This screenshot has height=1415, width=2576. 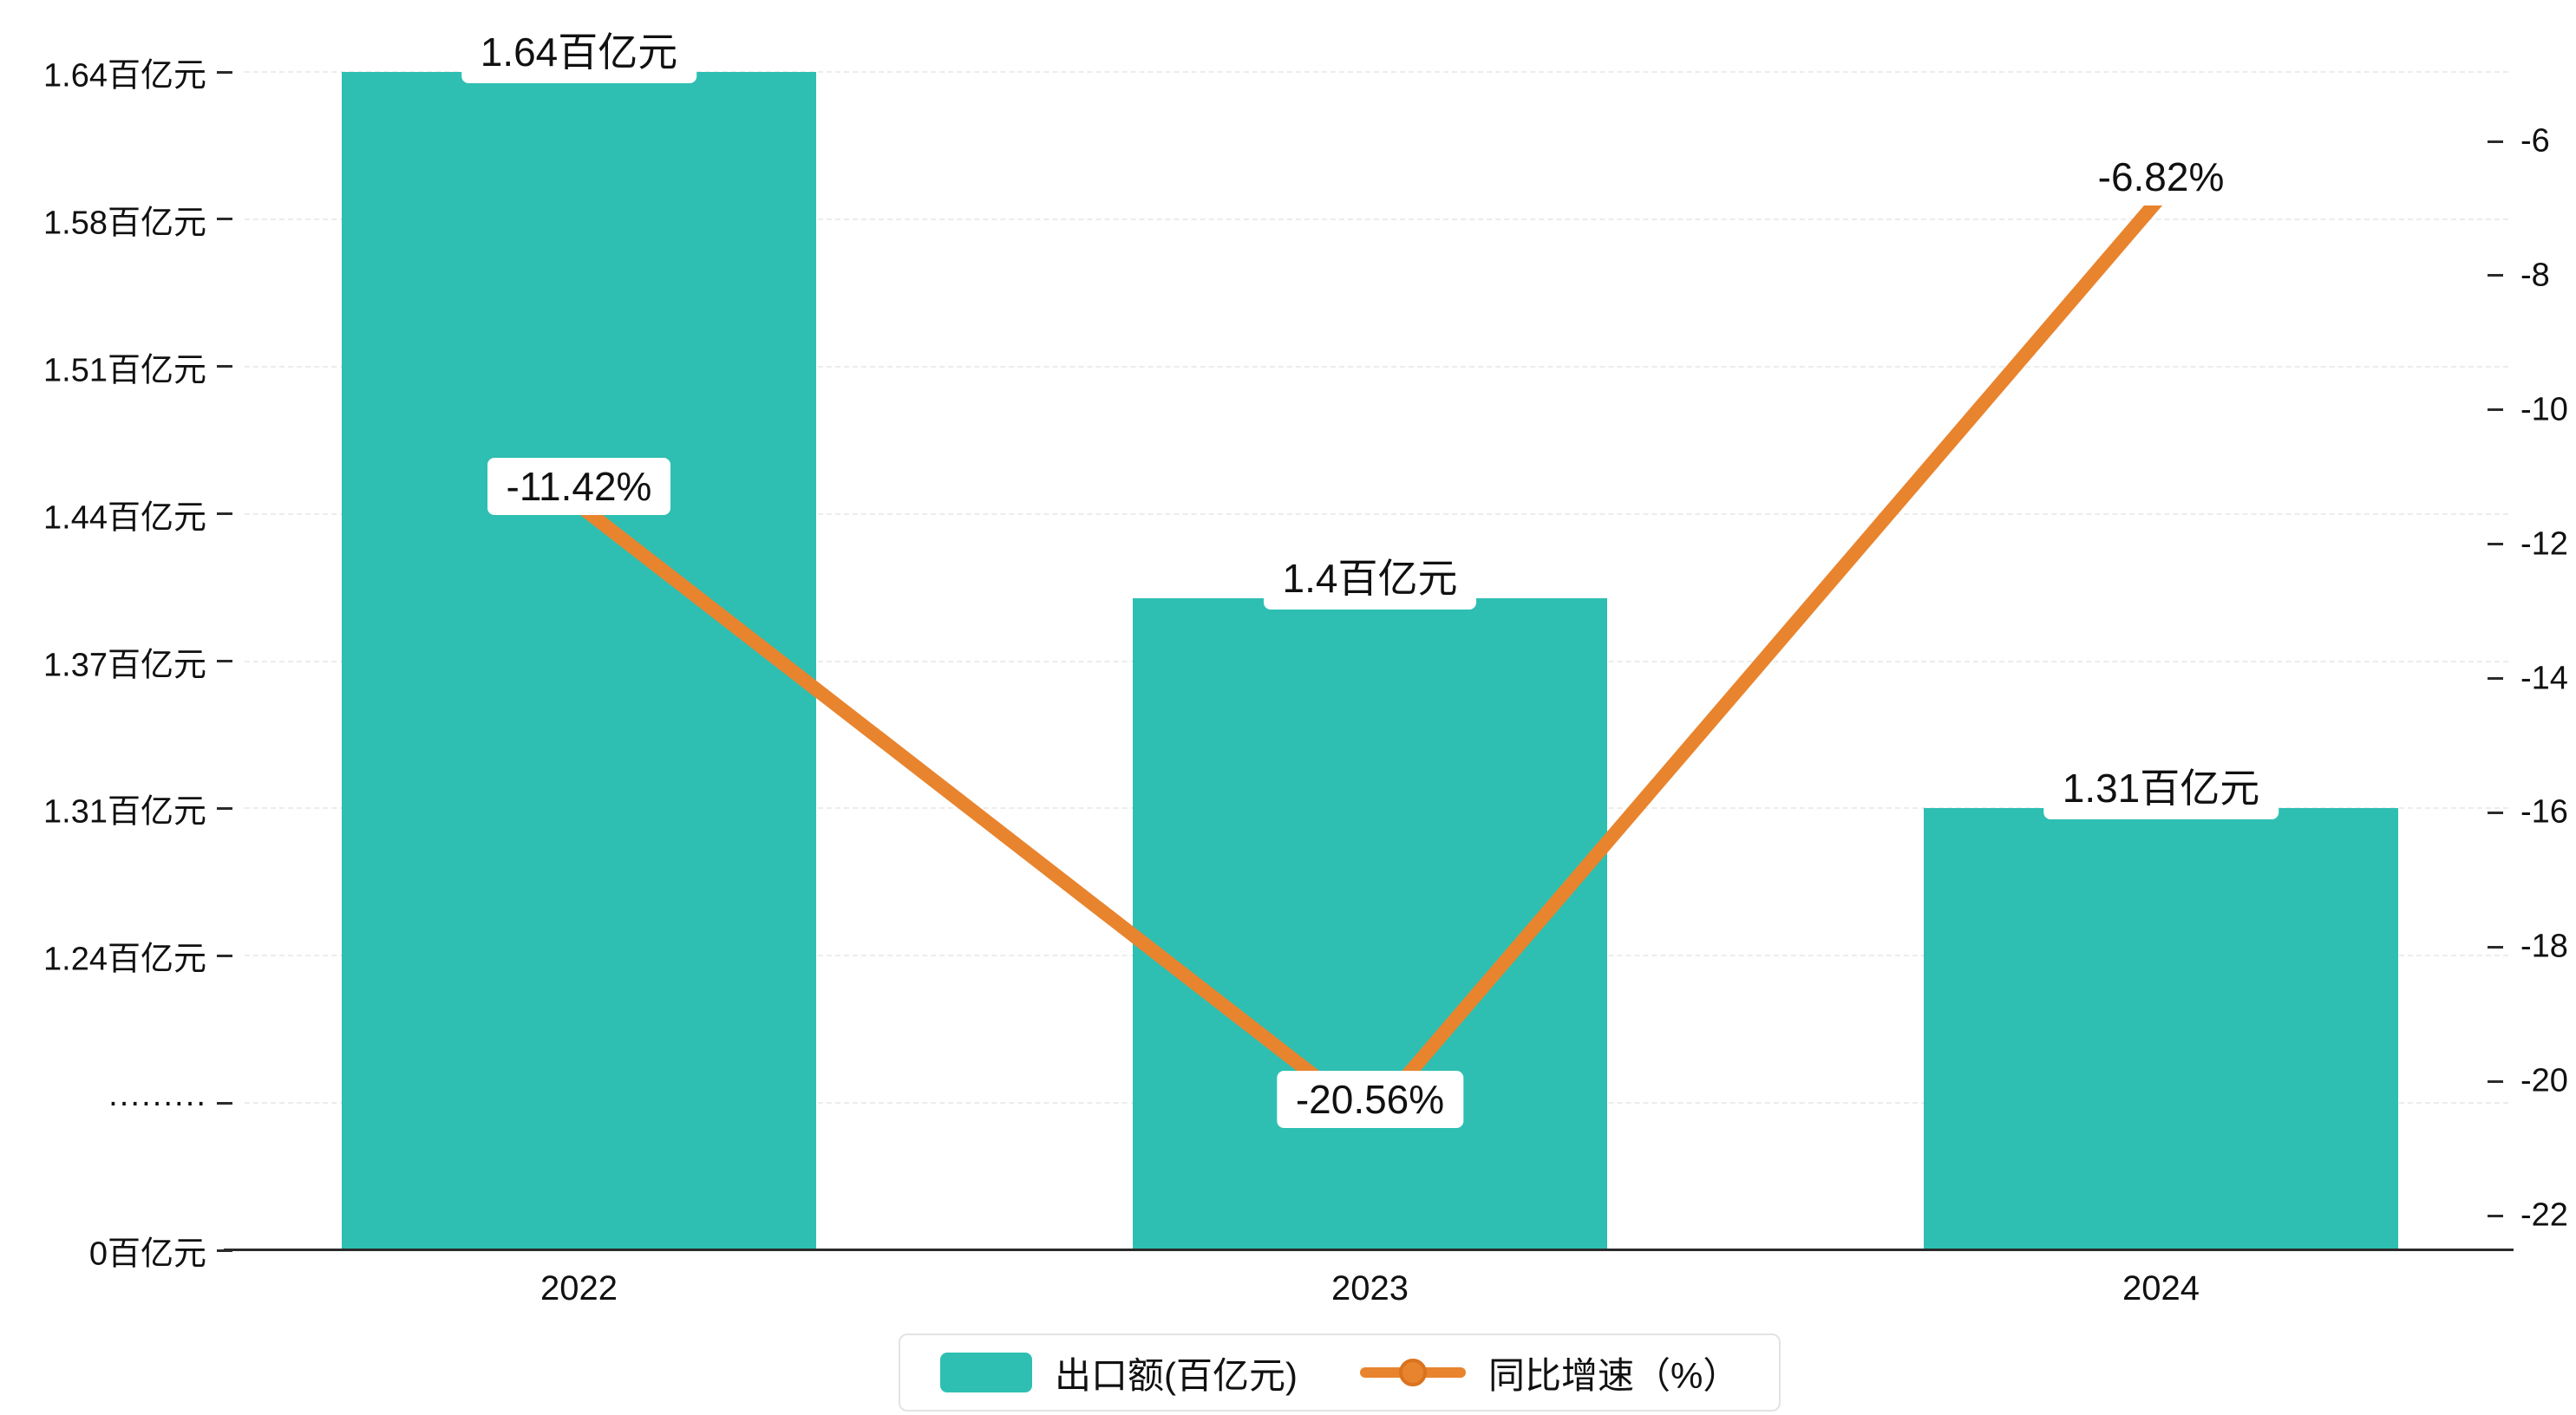 I want to click on y-axis-tick-label: ·········, so click(x=157, y=1102).